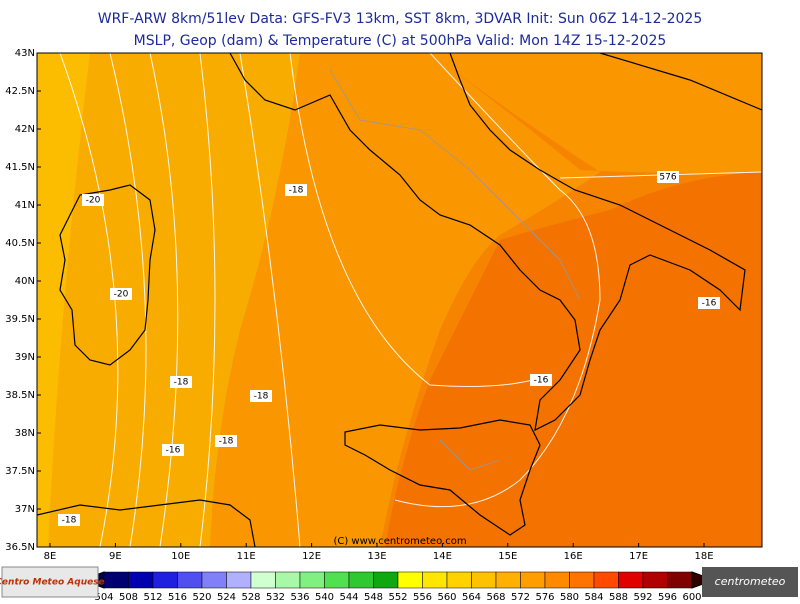 The image size is (800, 604). Describe the element at coordinates (422, 596) in the screenshot. I see `colorbar-label: 556` at that location.